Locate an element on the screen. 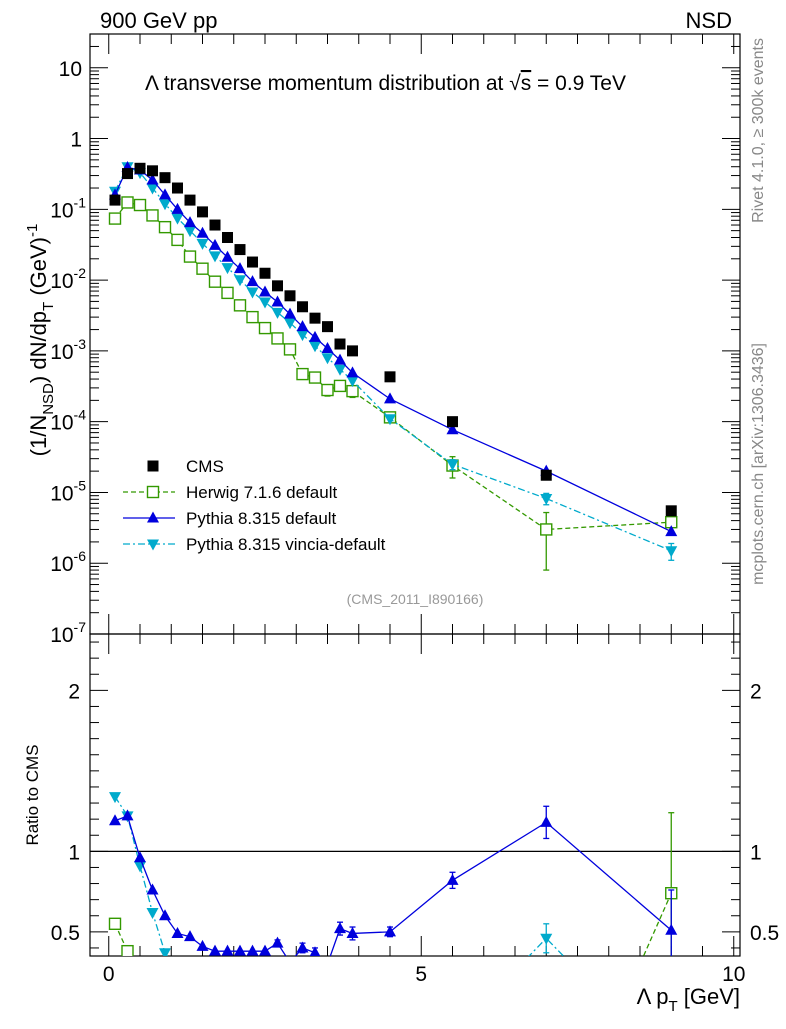  legend-marker-herwig is located at coordinates (153, 492).